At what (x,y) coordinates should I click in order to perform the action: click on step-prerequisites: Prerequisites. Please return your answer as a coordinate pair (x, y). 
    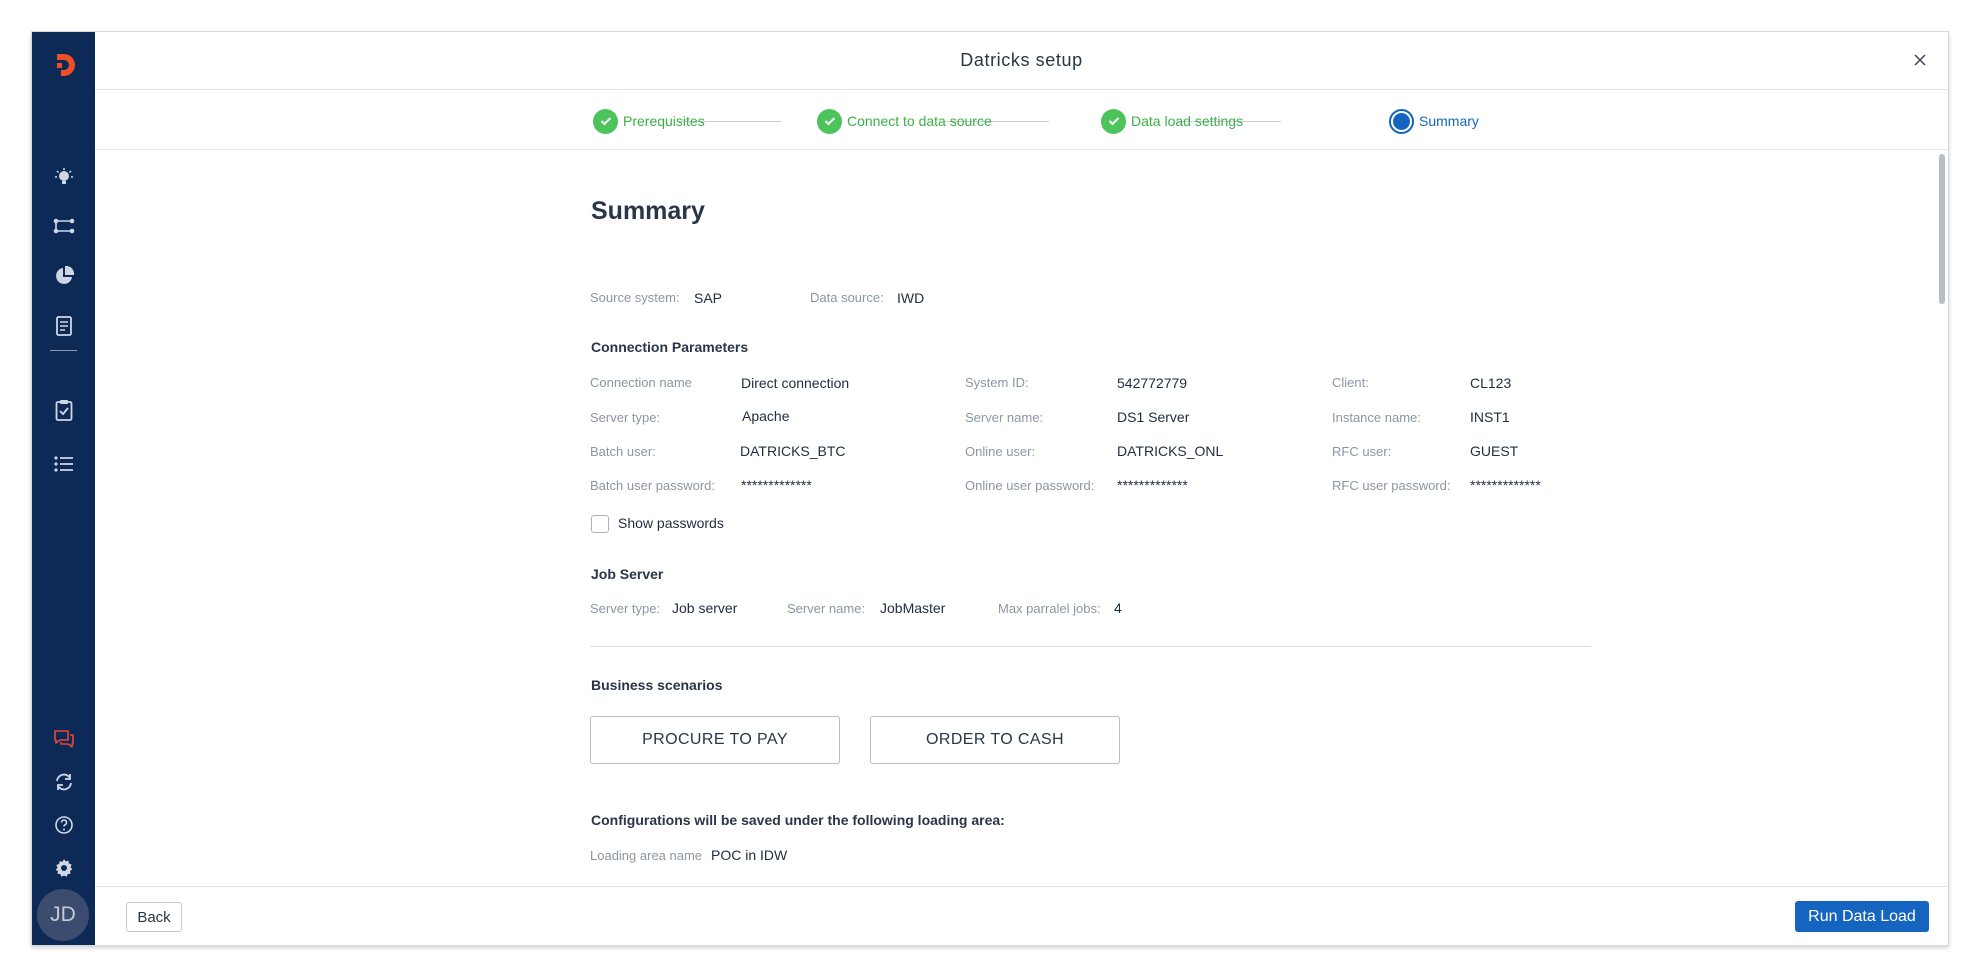
    Looking at the image, I should click on (649, 121).